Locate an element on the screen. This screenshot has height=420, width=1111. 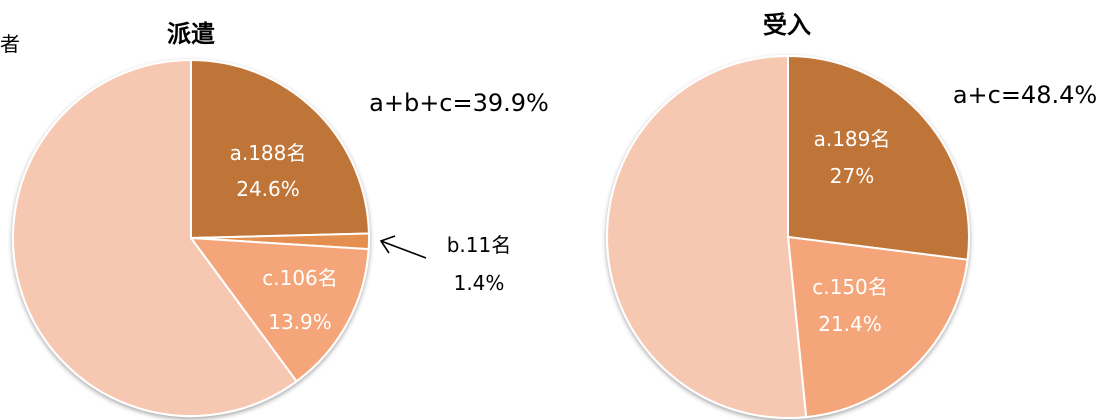
dispatch-slice-a is located at coordinates (280, 149).